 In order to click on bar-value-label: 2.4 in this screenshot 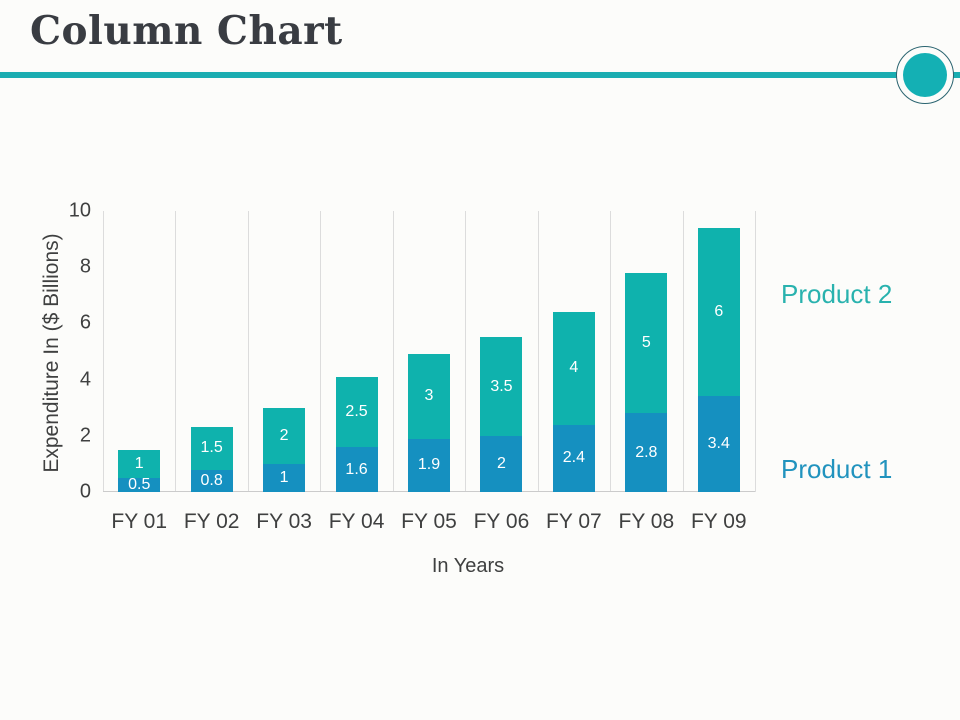, I will do `click(573, 458)`.